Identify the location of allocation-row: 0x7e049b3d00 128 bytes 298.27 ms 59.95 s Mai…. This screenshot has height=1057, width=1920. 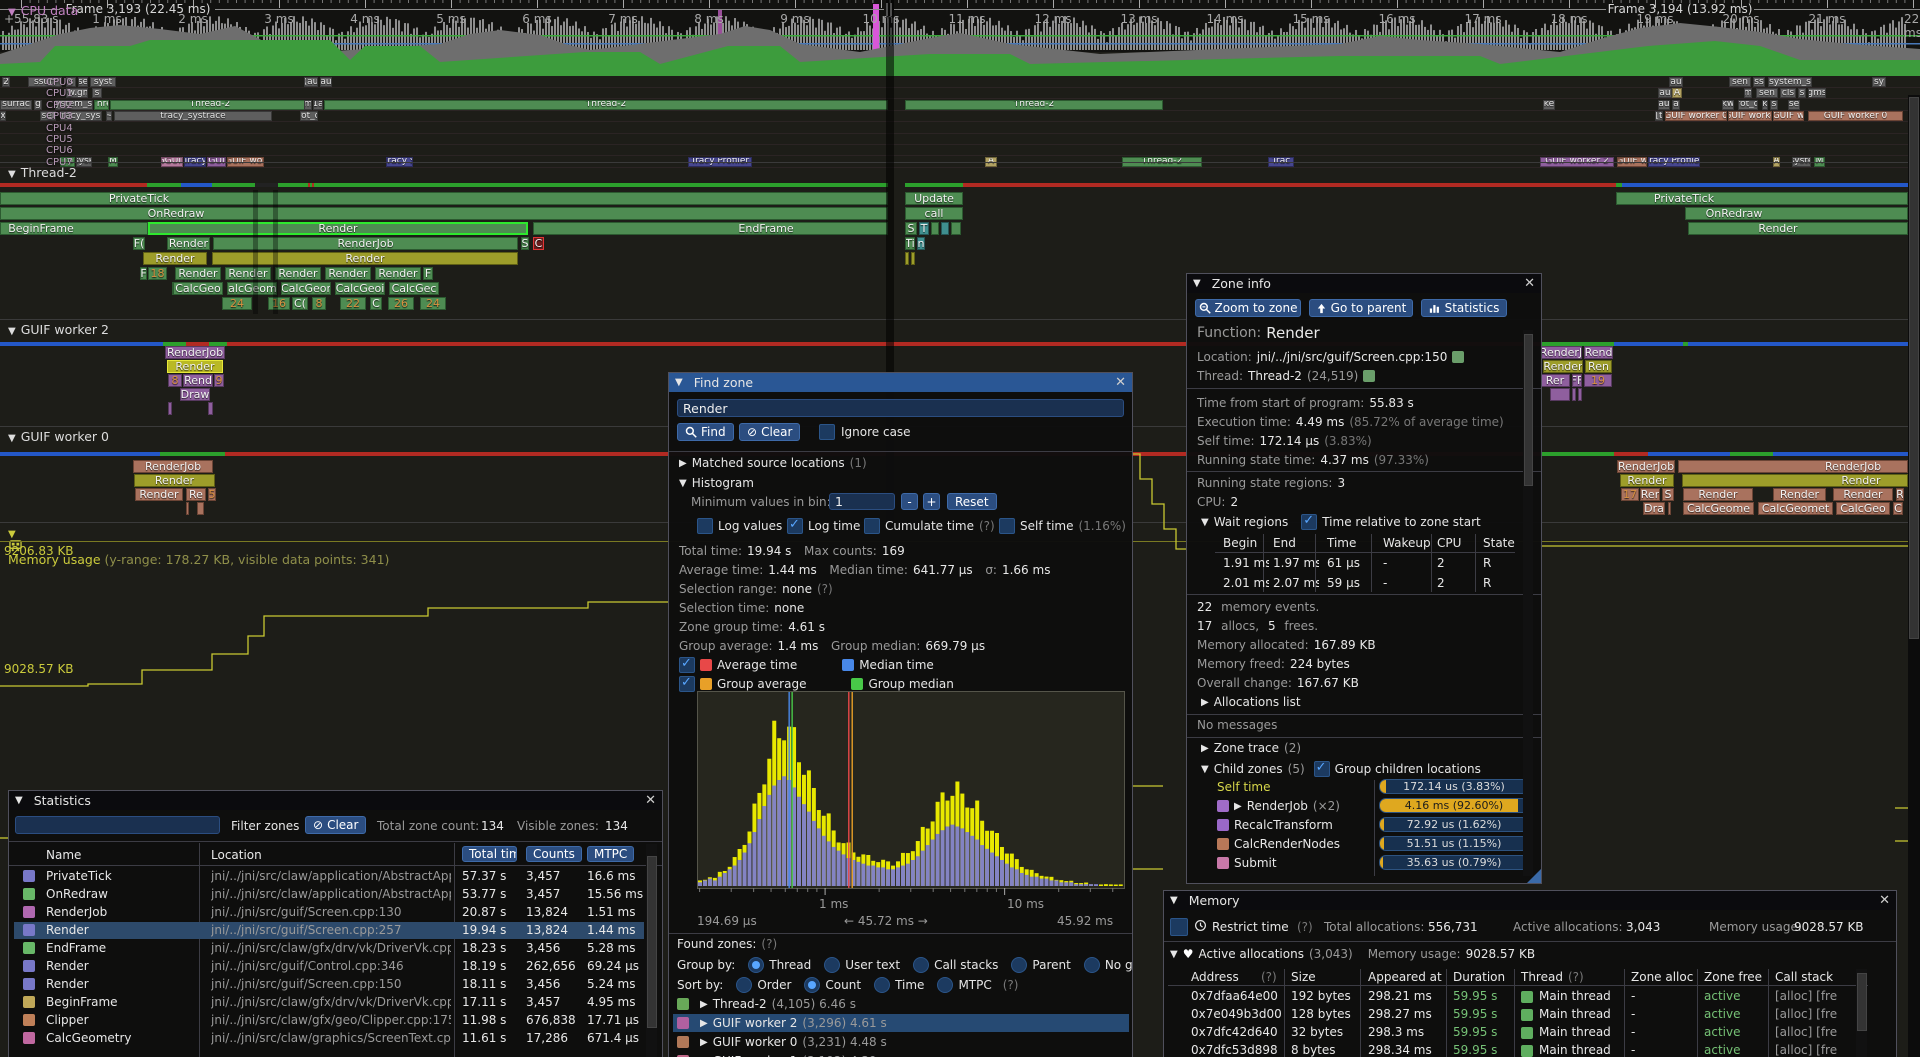
(1509, 1015).